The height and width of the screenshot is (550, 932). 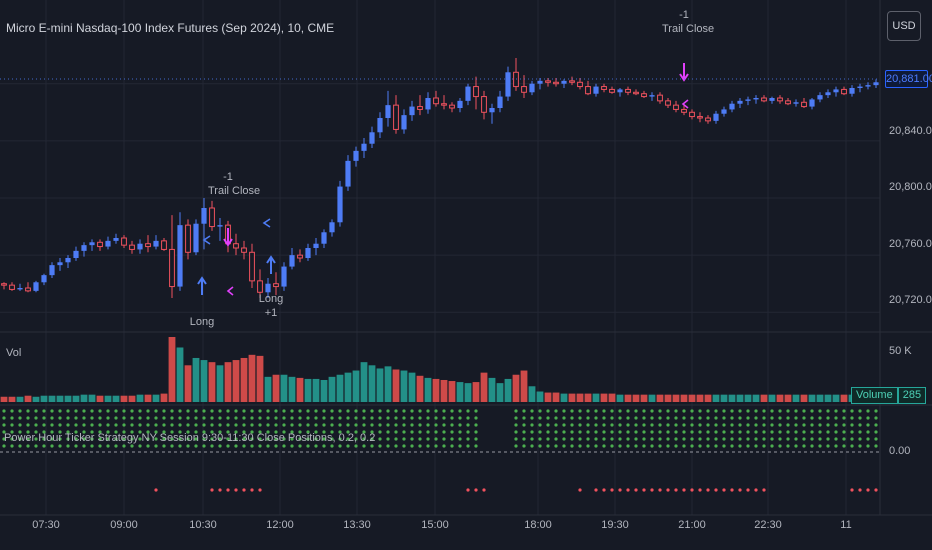 What do you see at coordinates (910, 131) in the screenshot?
I see `price-tick: 20,840.00` at bounding box center [910, 131].